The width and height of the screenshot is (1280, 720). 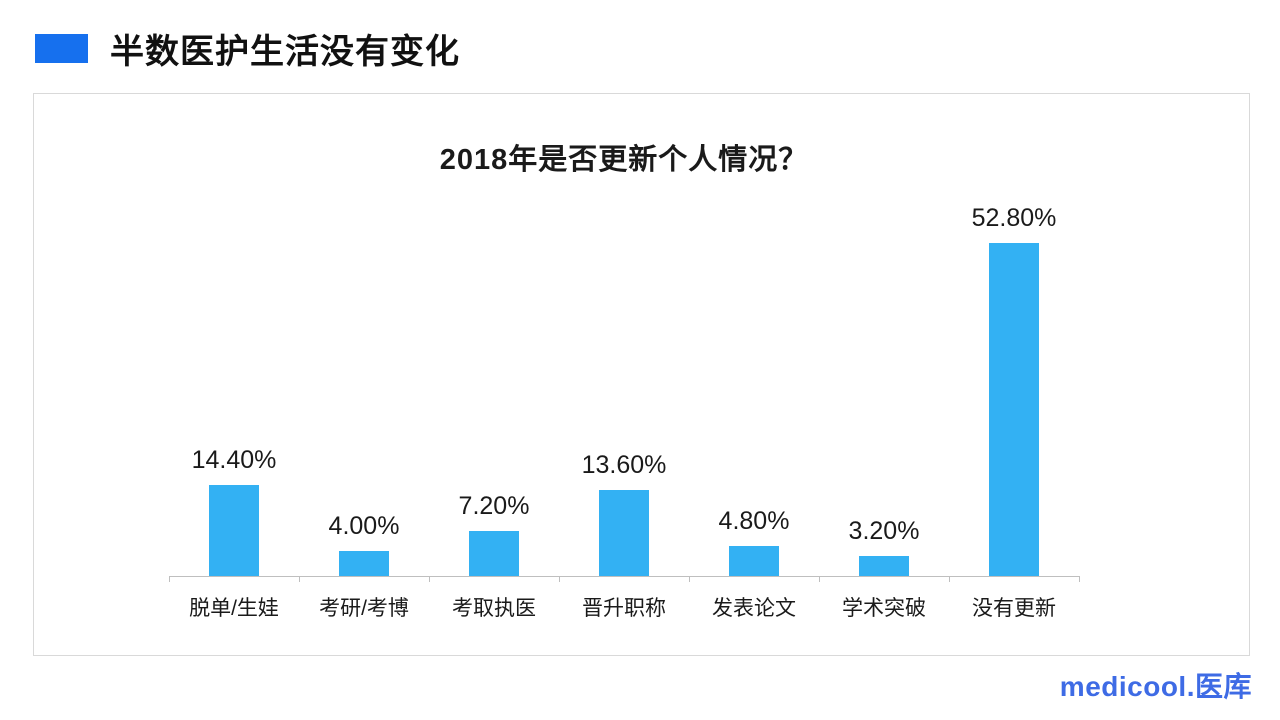 What do you see at coordinates (754, 366) in the screenshot?
I see `bar-group: 4.80%` at bounding box center [754, 366].